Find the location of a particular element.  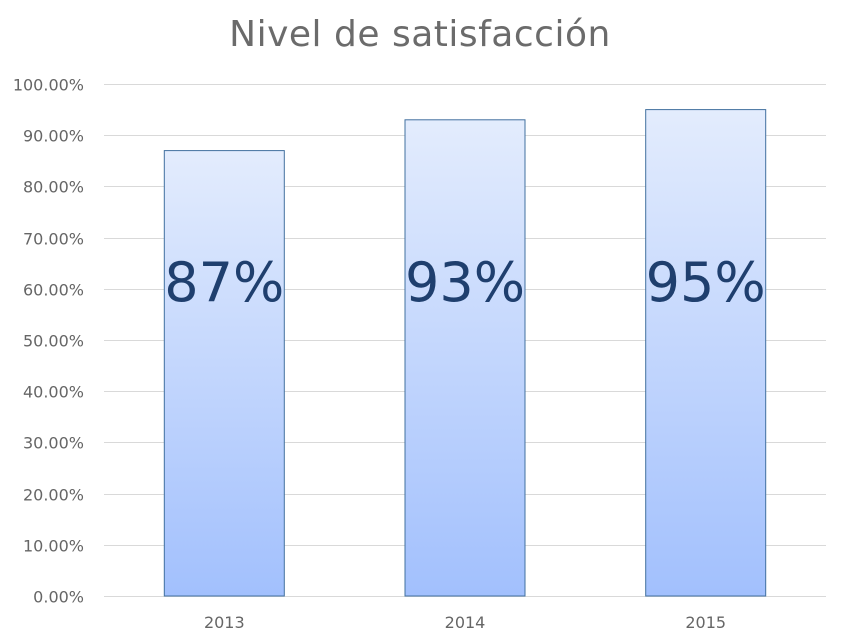

data-labels: 87% 93% 95% is located at coordinates (464, 282).